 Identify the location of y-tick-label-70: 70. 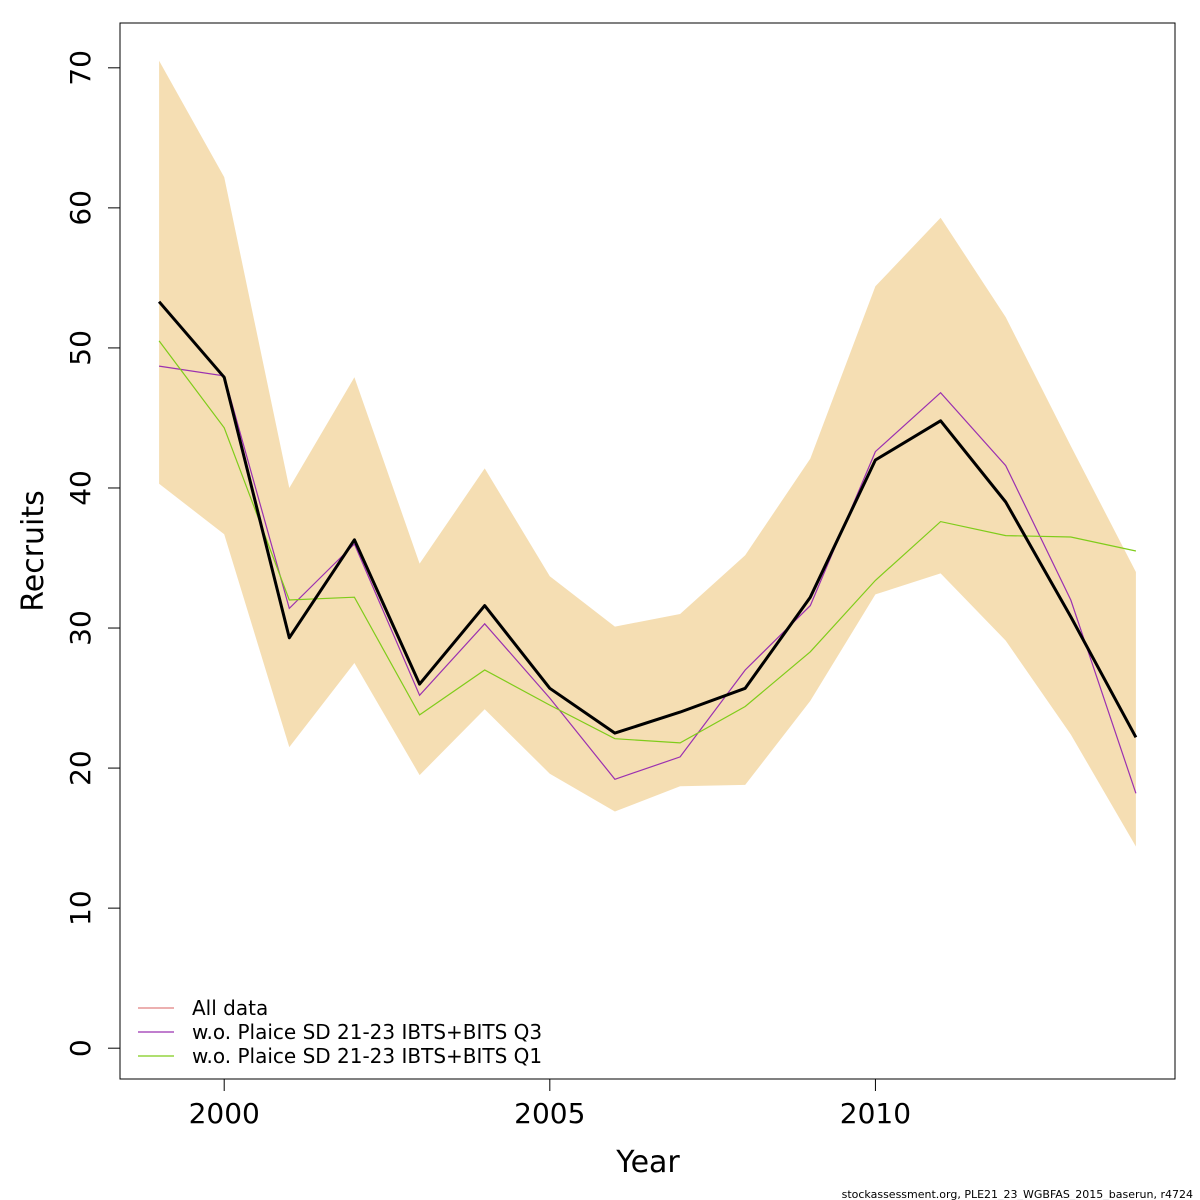
(80, 68).